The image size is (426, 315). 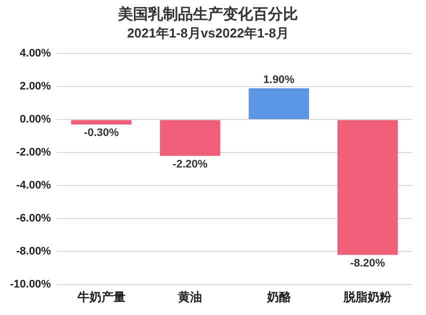 What do you see at coordinates (367, 297) in the screenshot?
I see `x-tick-label: 脱脂奶粉` at bounding box center [367, 297].